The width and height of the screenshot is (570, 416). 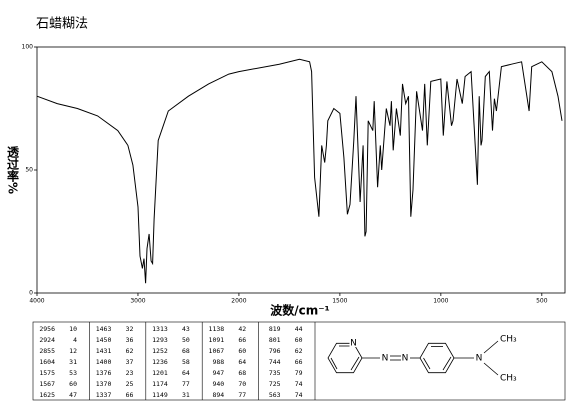 What do you see at coordinates (130, 329) in the screenshot?
I see `table-cell: 32` at bounding box center [130, 329].